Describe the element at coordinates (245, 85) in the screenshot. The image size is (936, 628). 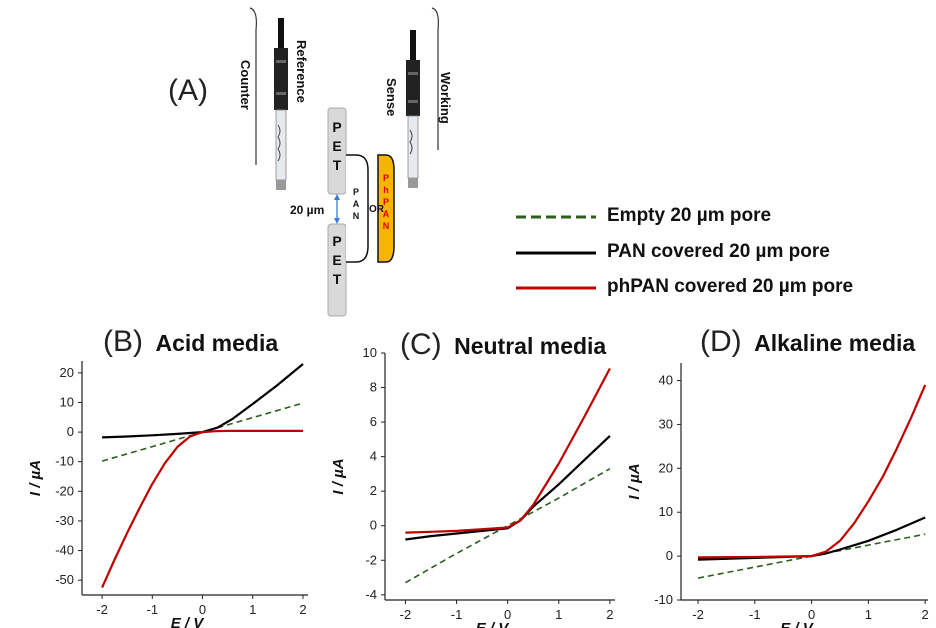
I see `counter-label: Counter` at that location.